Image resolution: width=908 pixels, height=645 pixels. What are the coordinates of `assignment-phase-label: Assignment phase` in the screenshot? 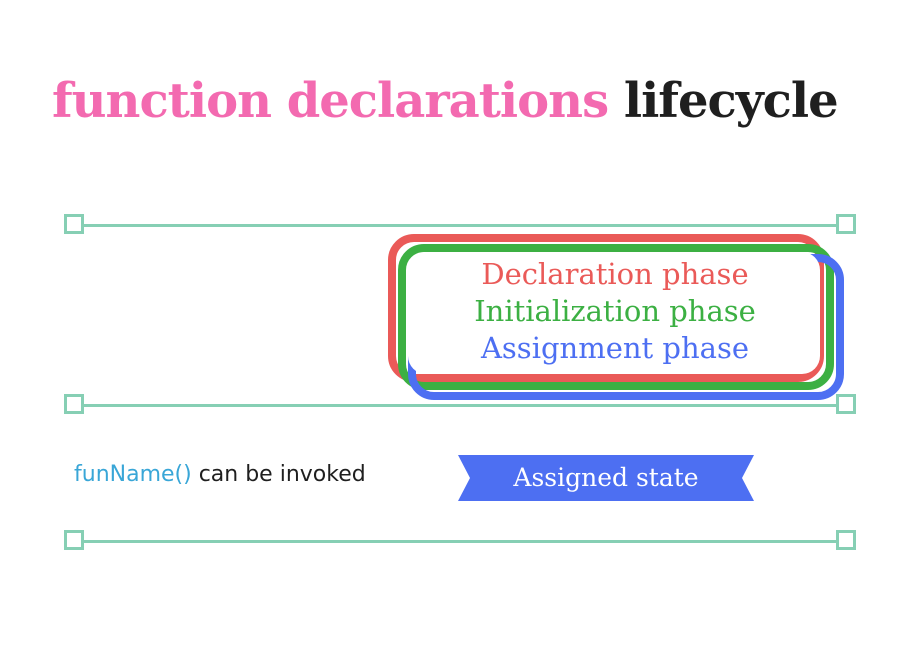 It's located at (614, 348).